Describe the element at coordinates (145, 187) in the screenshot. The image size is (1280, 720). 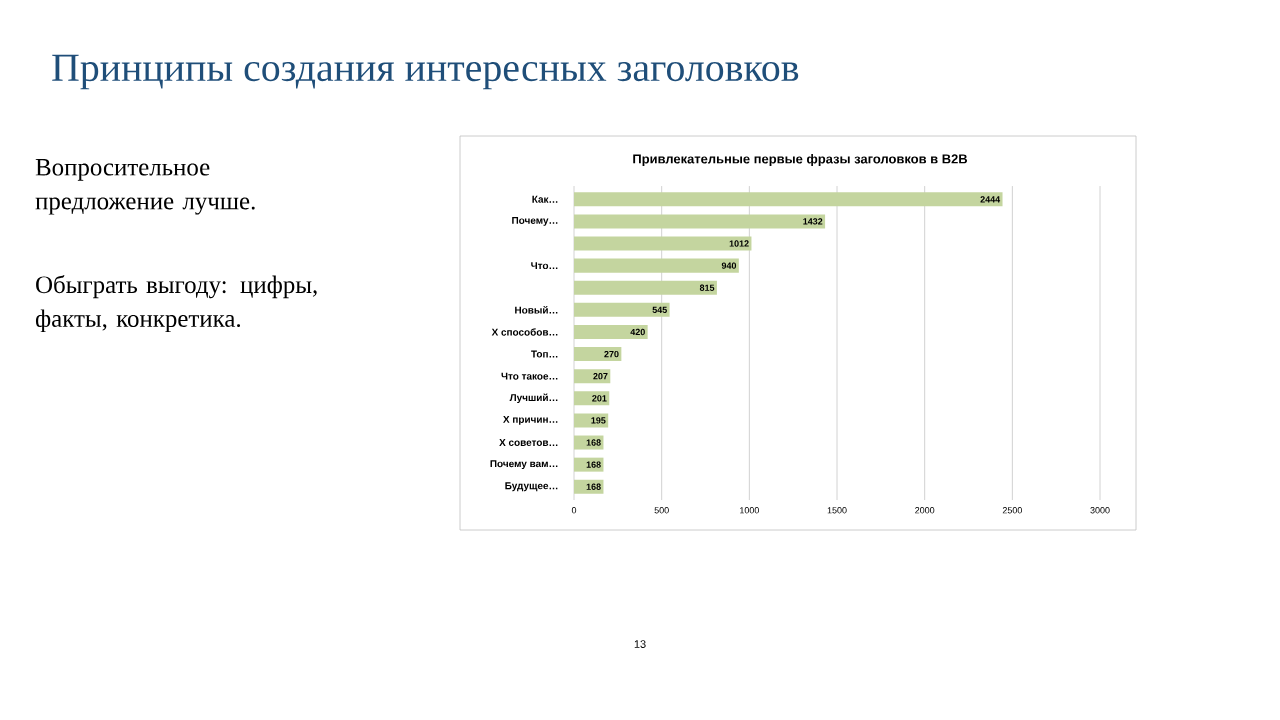
I see `text: Вопросительное предложение лучше.` at that location.